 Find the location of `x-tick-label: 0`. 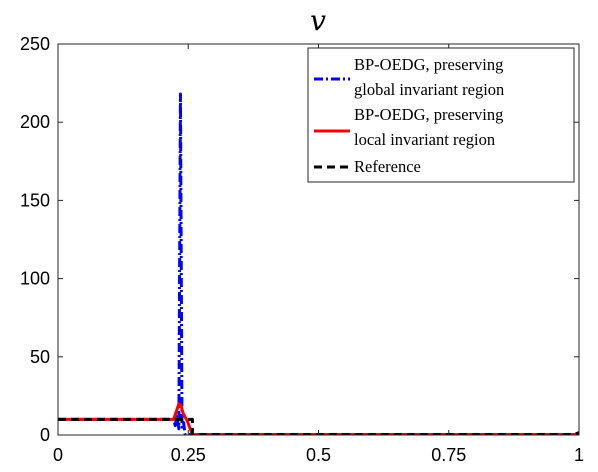

x-tick-label: 0 is located at coordinates (58, 455).